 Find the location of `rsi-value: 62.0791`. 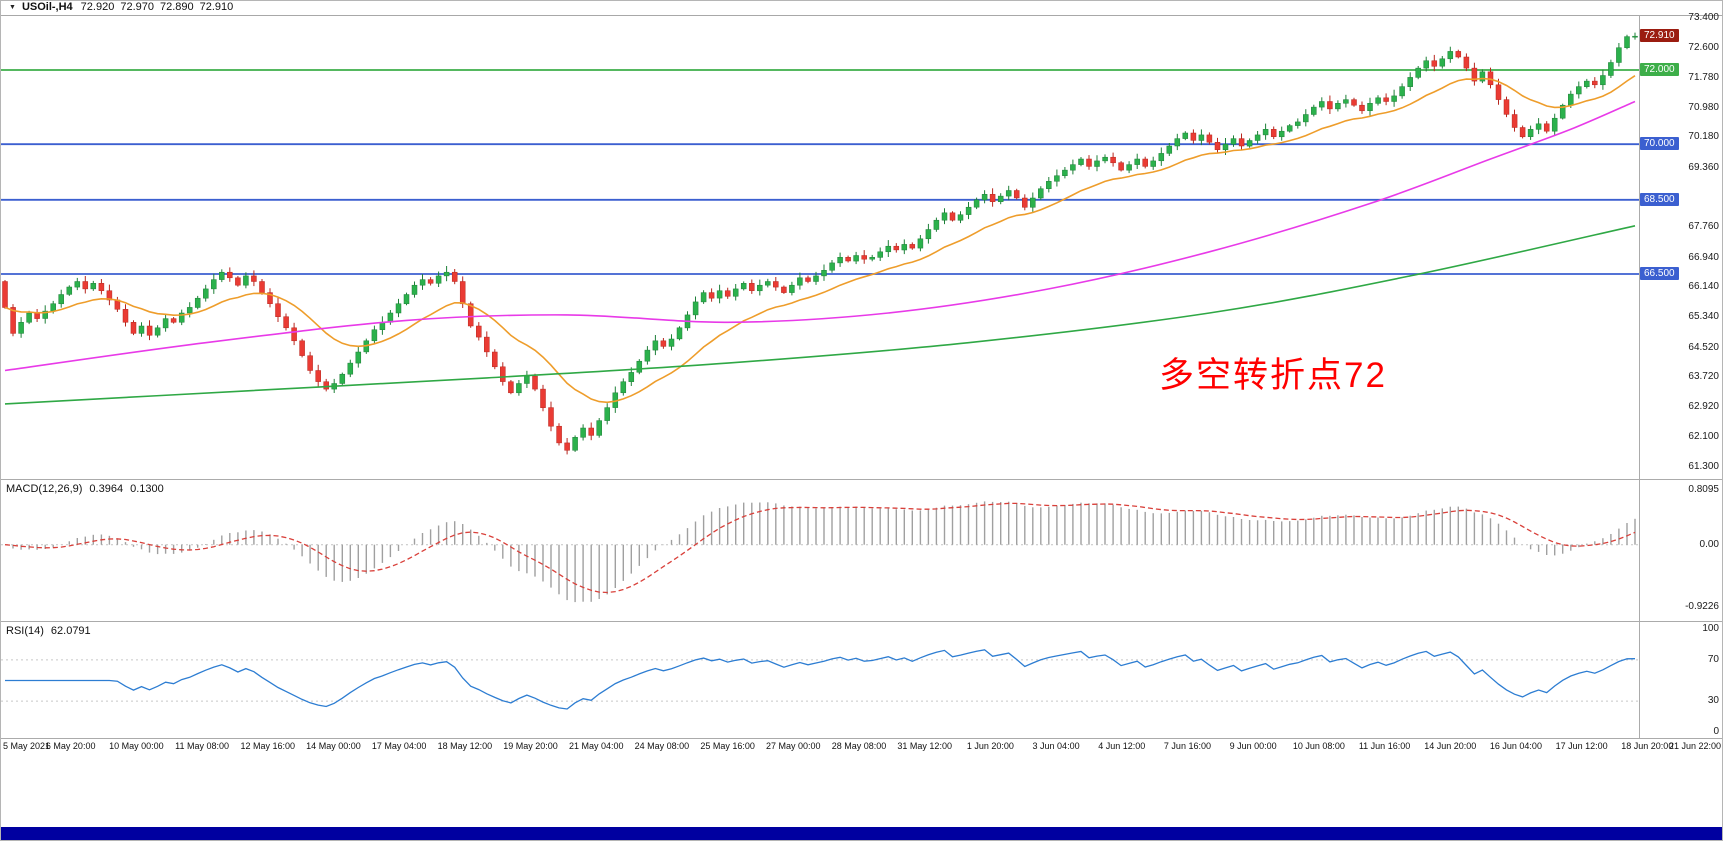

rsi-value: 62.0791 is located at coordinates (70, 631).